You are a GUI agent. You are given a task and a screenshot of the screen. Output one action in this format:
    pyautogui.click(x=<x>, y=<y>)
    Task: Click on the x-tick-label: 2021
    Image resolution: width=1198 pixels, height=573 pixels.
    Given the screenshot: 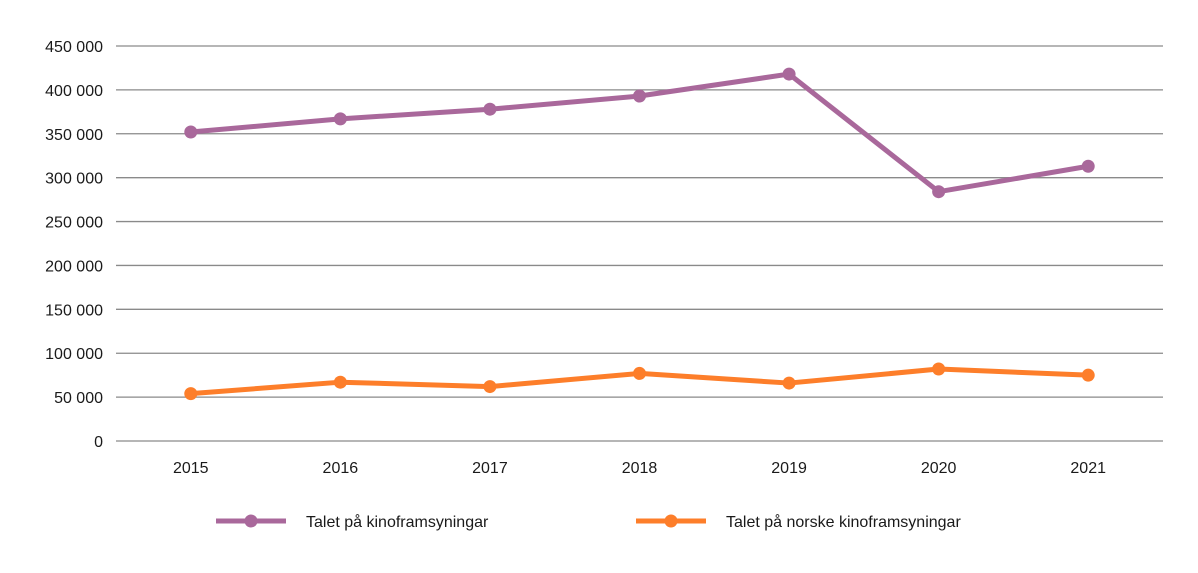 What is the action you would take?
    pyautogui.click(x=1088, y=468)
    